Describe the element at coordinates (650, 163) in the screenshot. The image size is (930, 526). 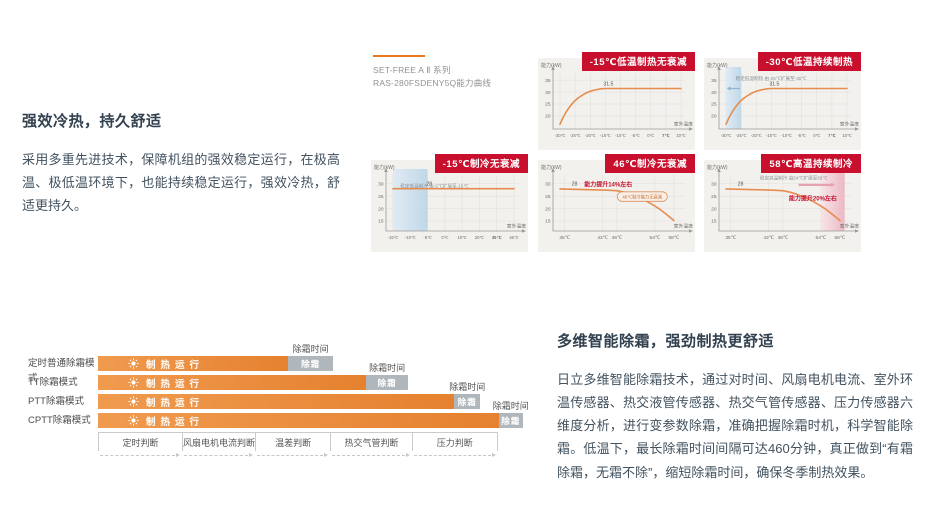
I see `chart-badge: 46℃制冷无衰减` at that location.